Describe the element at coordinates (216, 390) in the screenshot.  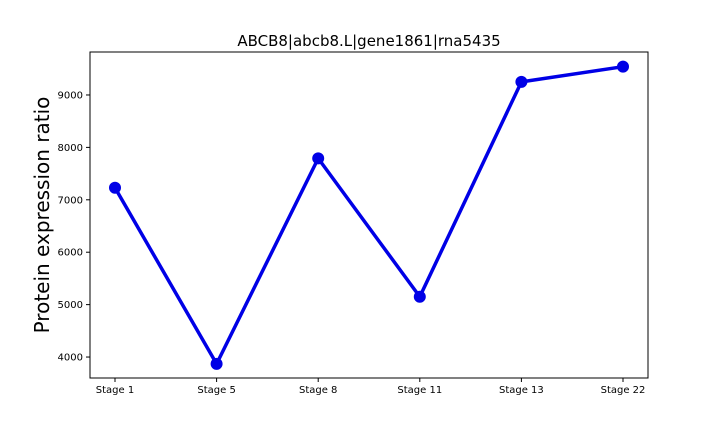
I see `x-tick-label: Stage 5` at that location.